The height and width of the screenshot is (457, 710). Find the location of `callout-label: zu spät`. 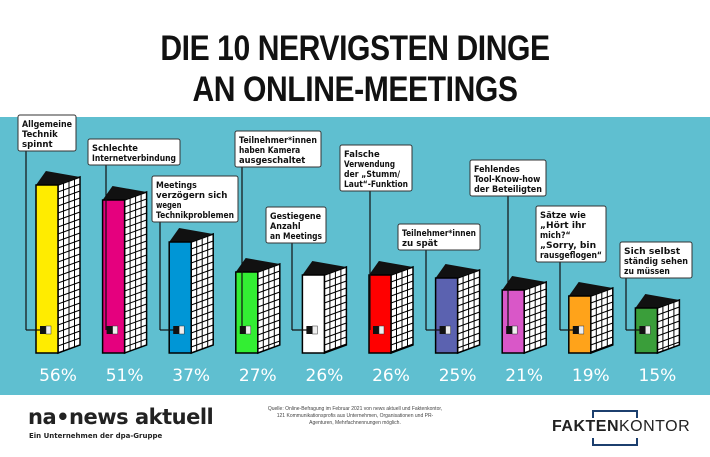

callout-label: zu spät is located at coordinates (420, 244).